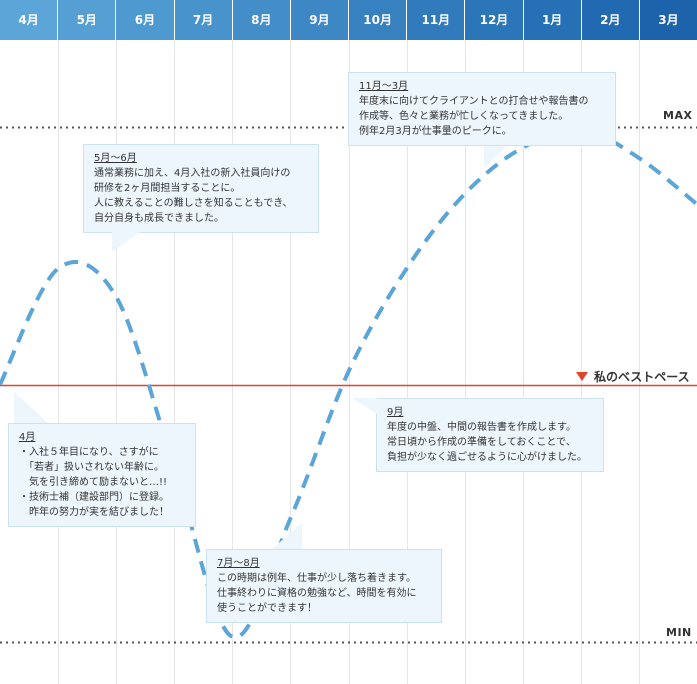 Image resolution: width=697 pixels, height=684 pixels. Describe the element at coordinates (94, 512) in the screenshot. I see `annotation-line: 昨年の努力が実を結びました！` at that location.